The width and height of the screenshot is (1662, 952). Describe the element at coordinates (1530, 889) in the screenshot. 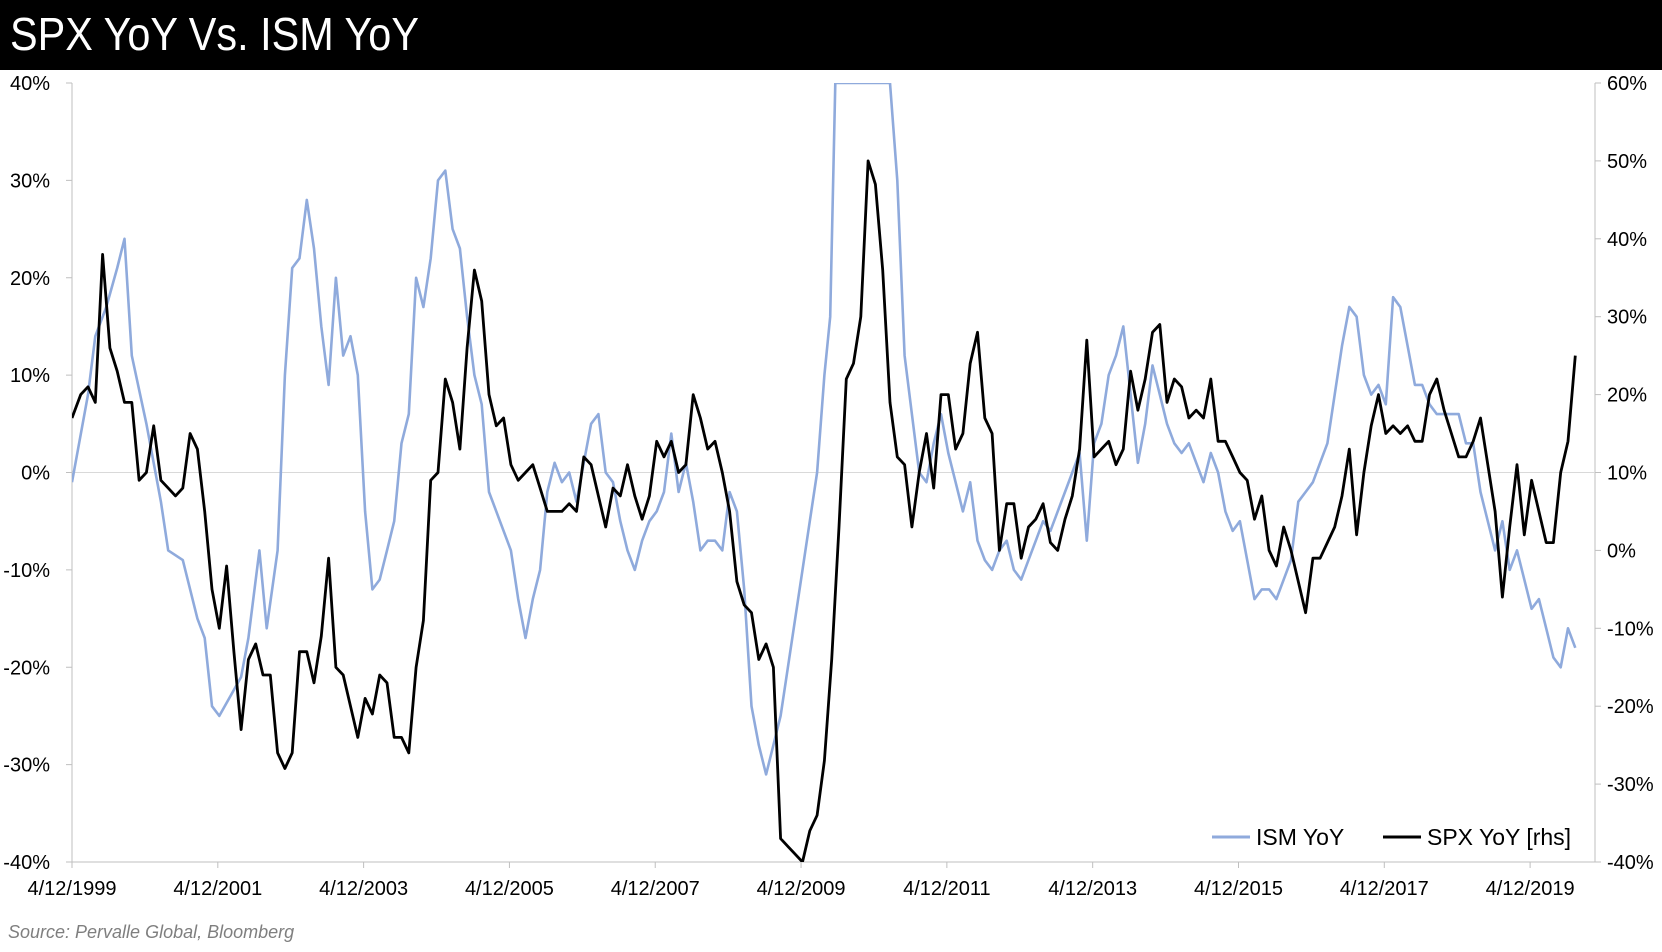

I see `x-tick-label: 4/12/2019` at that location.